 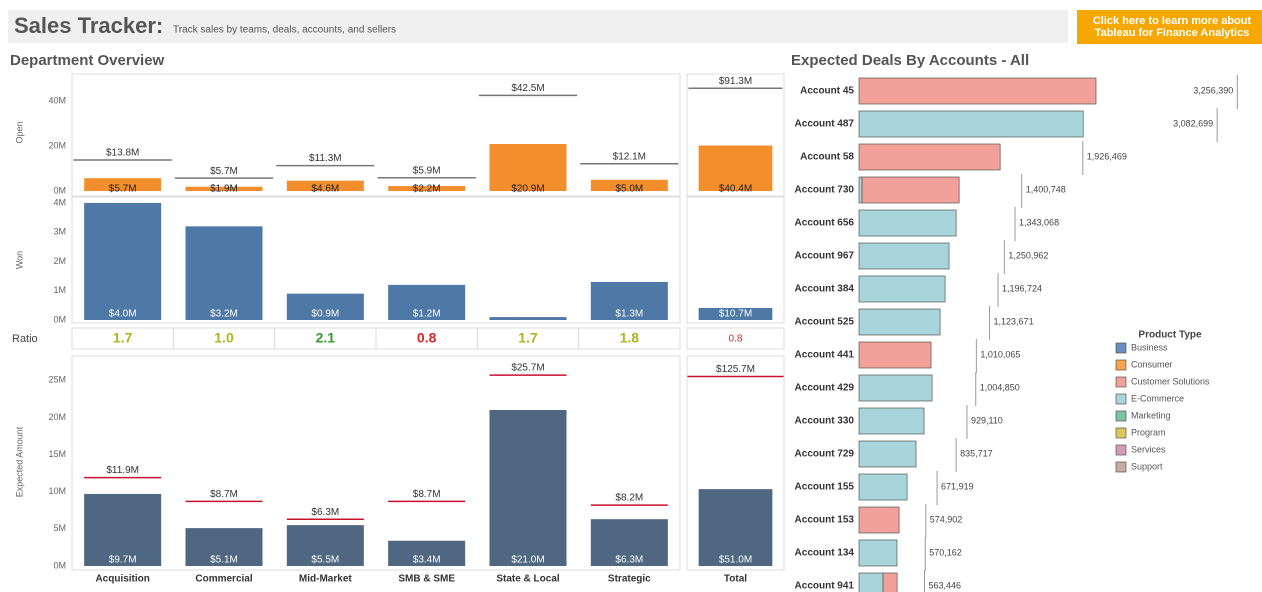 I want to click on reference-label: $11.9M, so click(x=122, y=470).